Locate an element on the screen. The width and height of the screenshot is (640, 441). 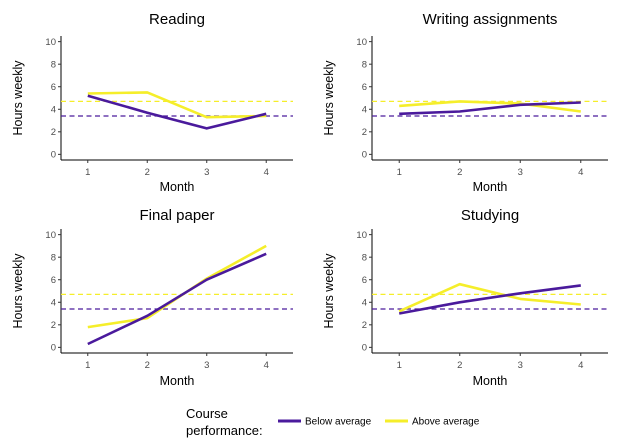
series-line-writing-assignments-above-average is located at coordinates (490, 106).